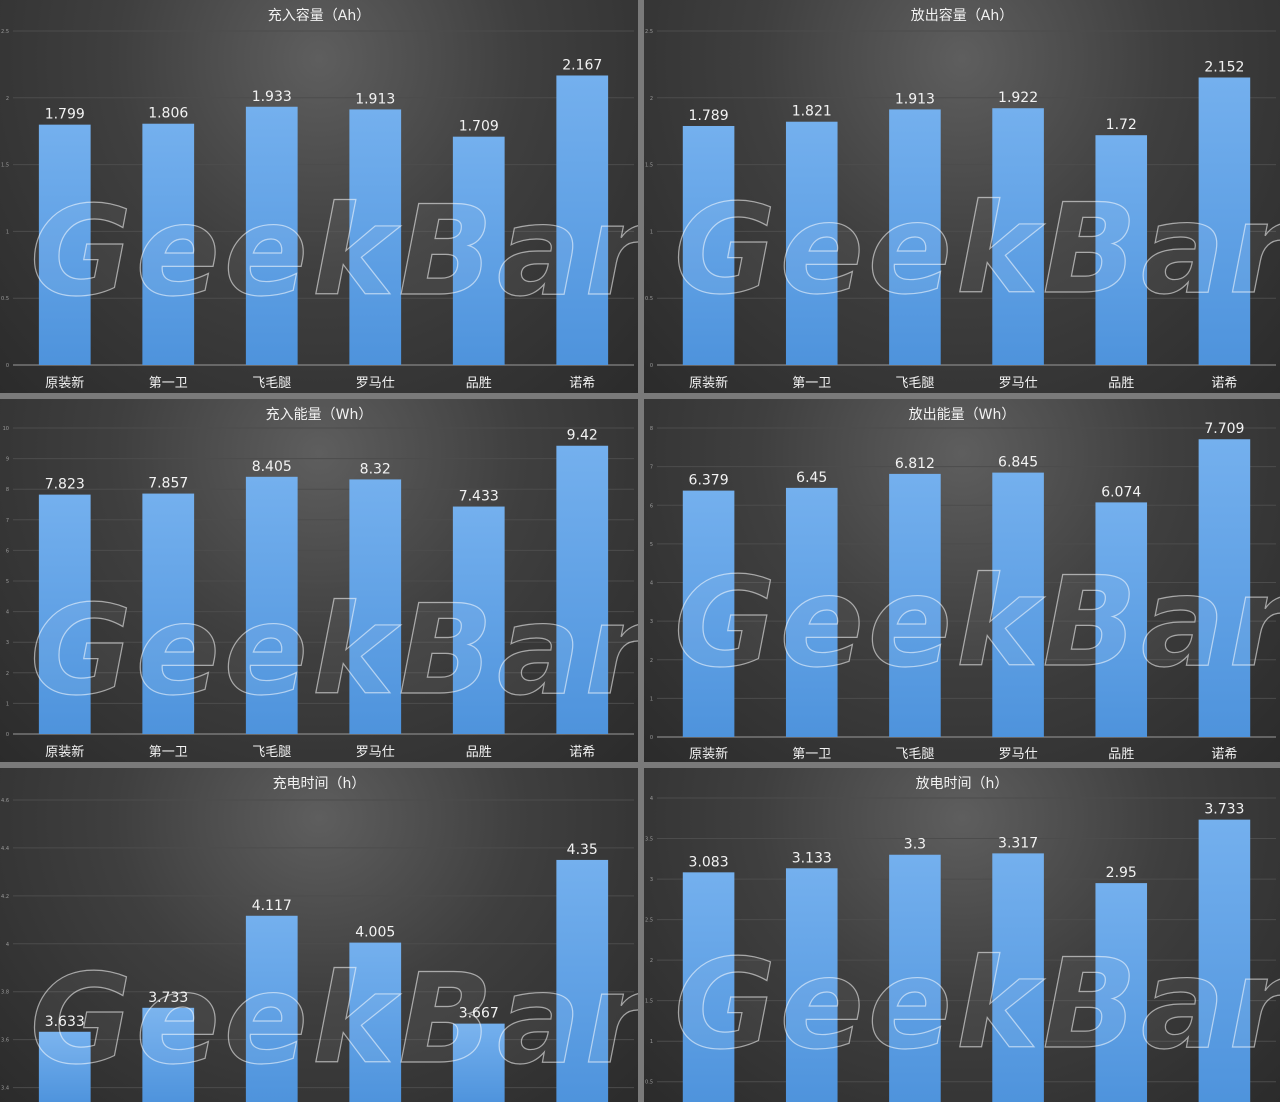 The height and width of the screenshot is (1102, 1280). What do you see at coordinates (1121, 873) in the screenshot?
I see `data-label: 2.95` at bounding box center [1121, 873].